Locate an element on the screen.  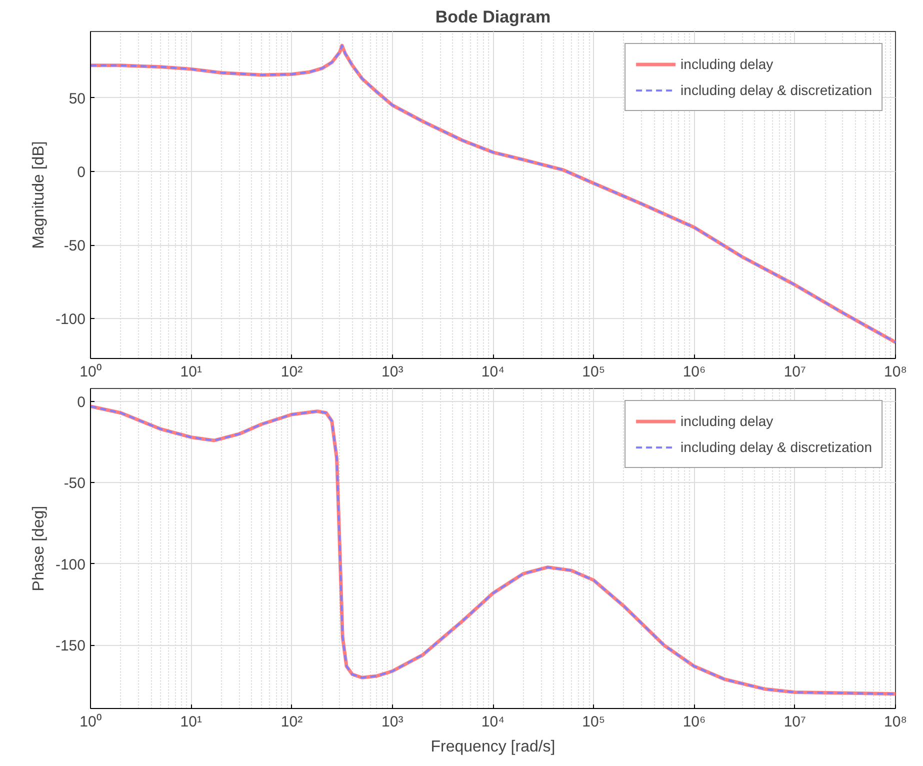
y-tick-label: -150 is located at coordinates (70, 646).